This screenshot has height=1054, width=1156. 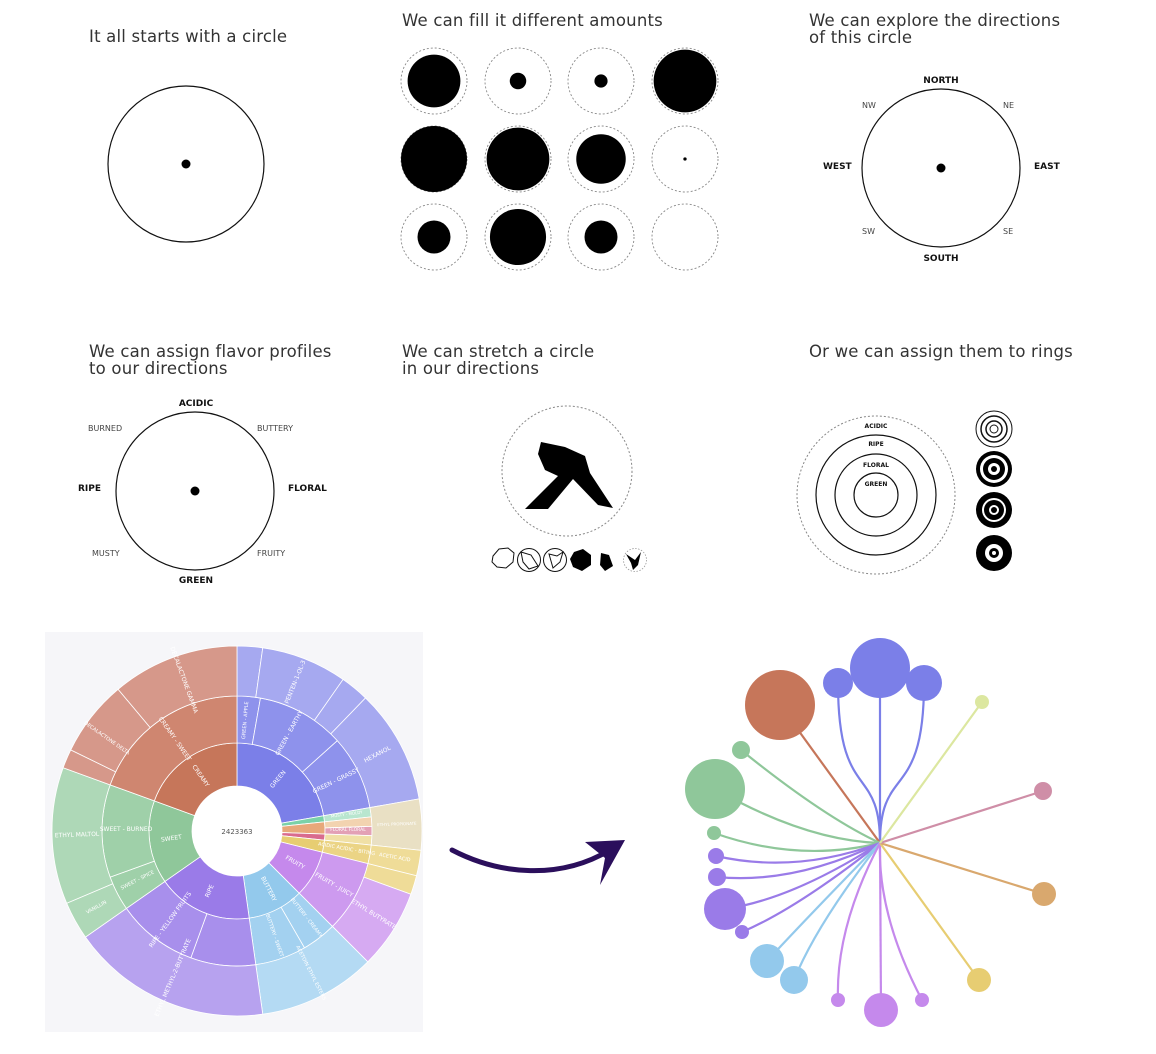 I want to click on label-acidic: ACIDIC, so click(x=196, y=404).